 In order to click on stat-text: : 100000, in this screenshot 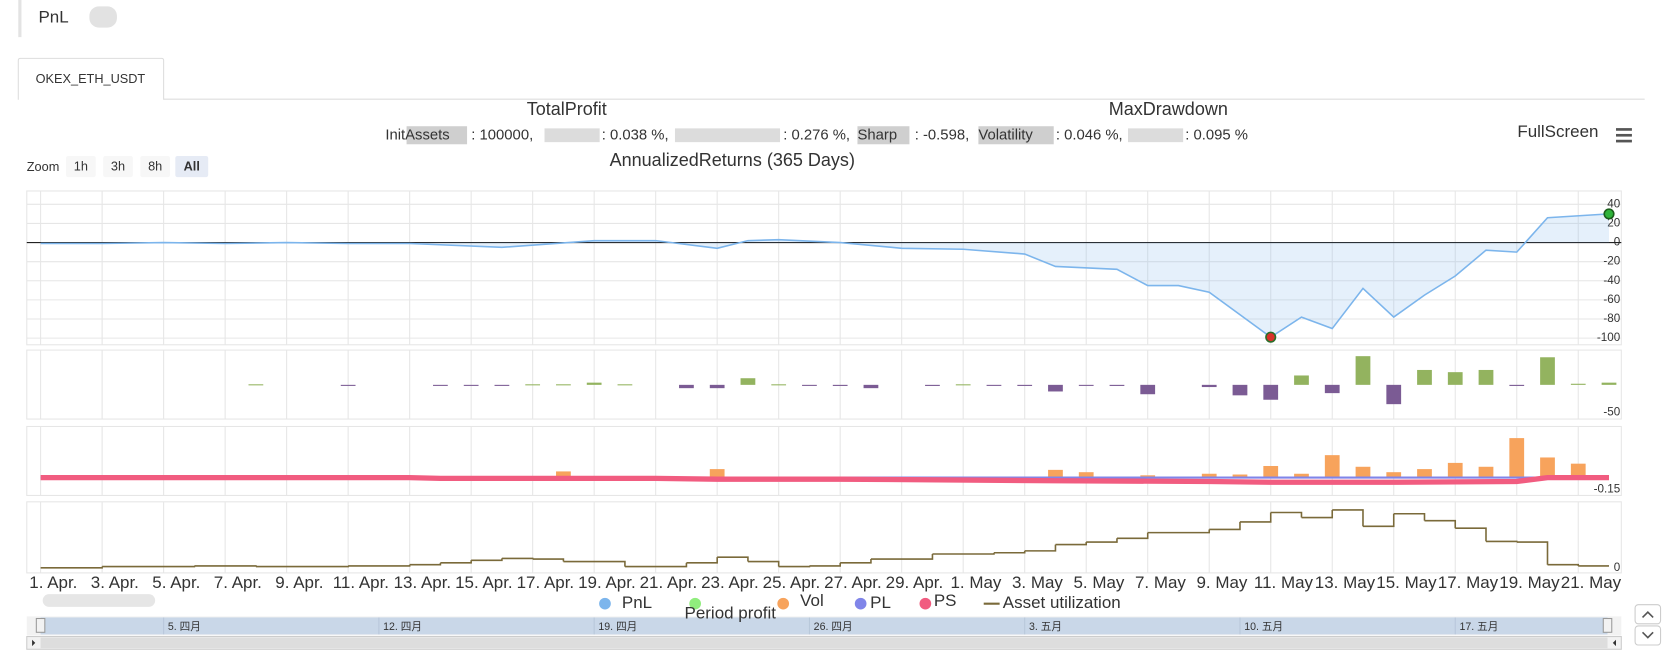, I will do `click(502, 136)`.